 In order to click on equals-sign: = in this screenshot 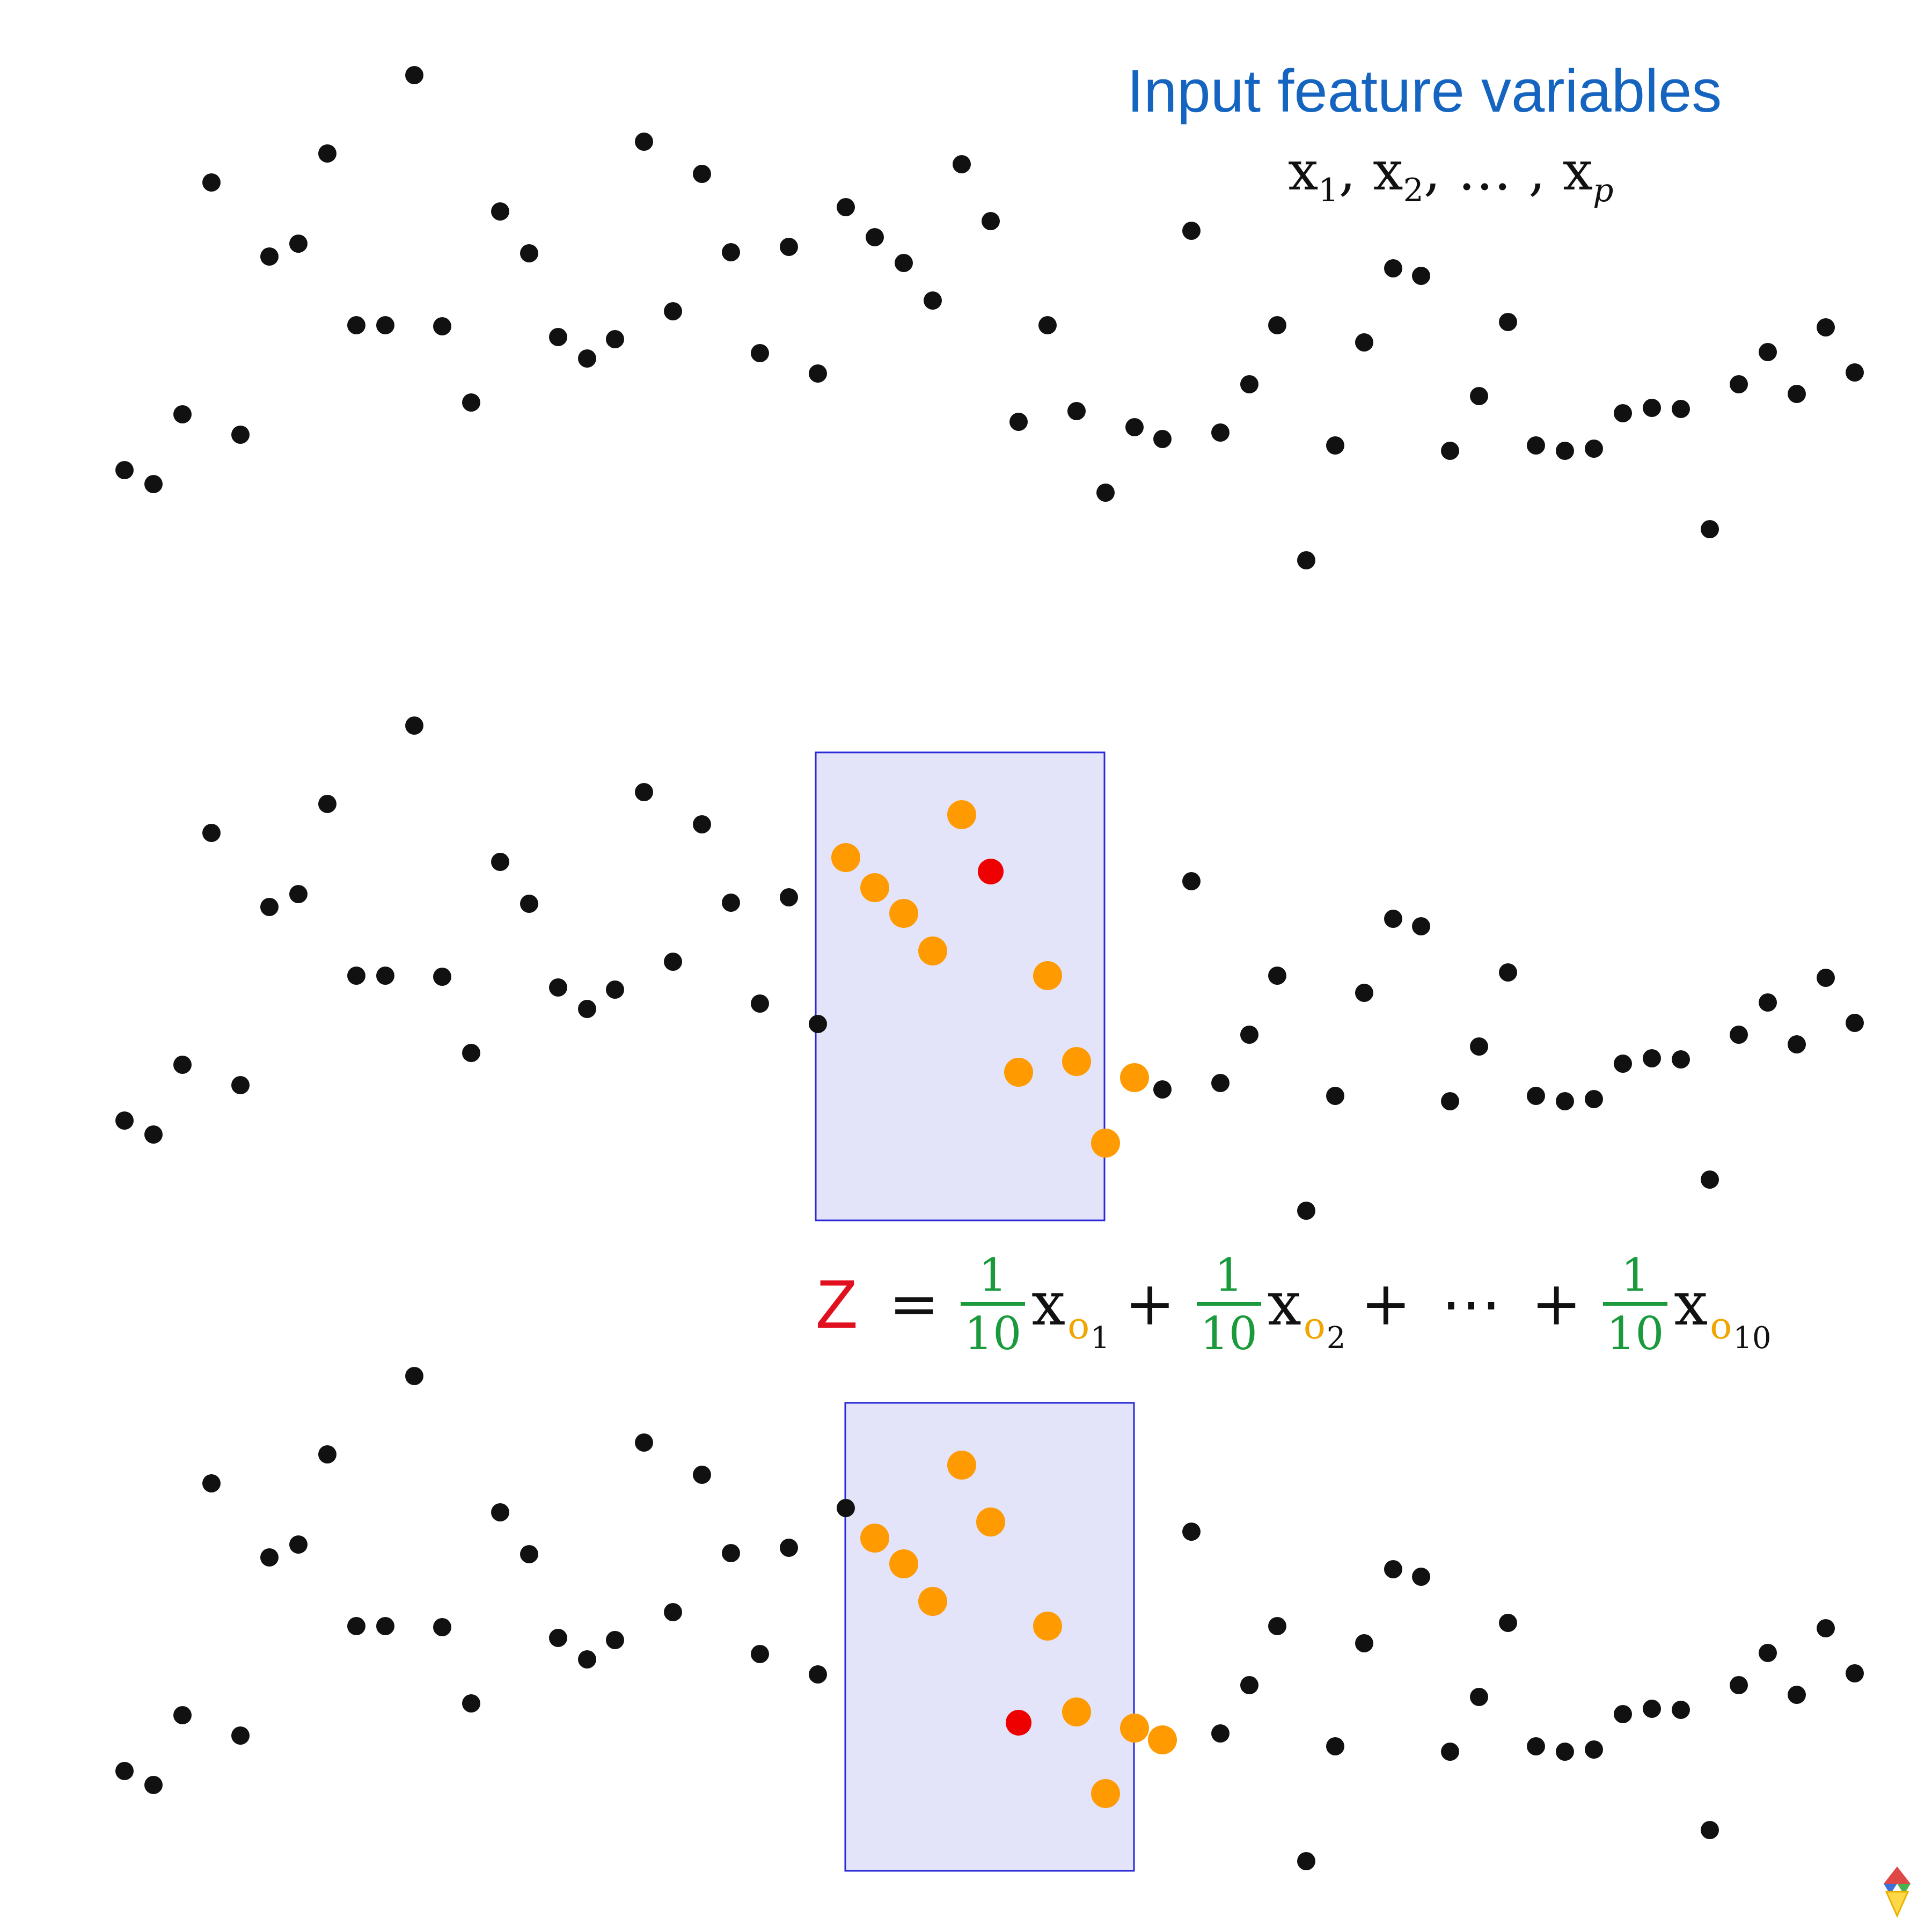, I will do `click(914, 1304)`.